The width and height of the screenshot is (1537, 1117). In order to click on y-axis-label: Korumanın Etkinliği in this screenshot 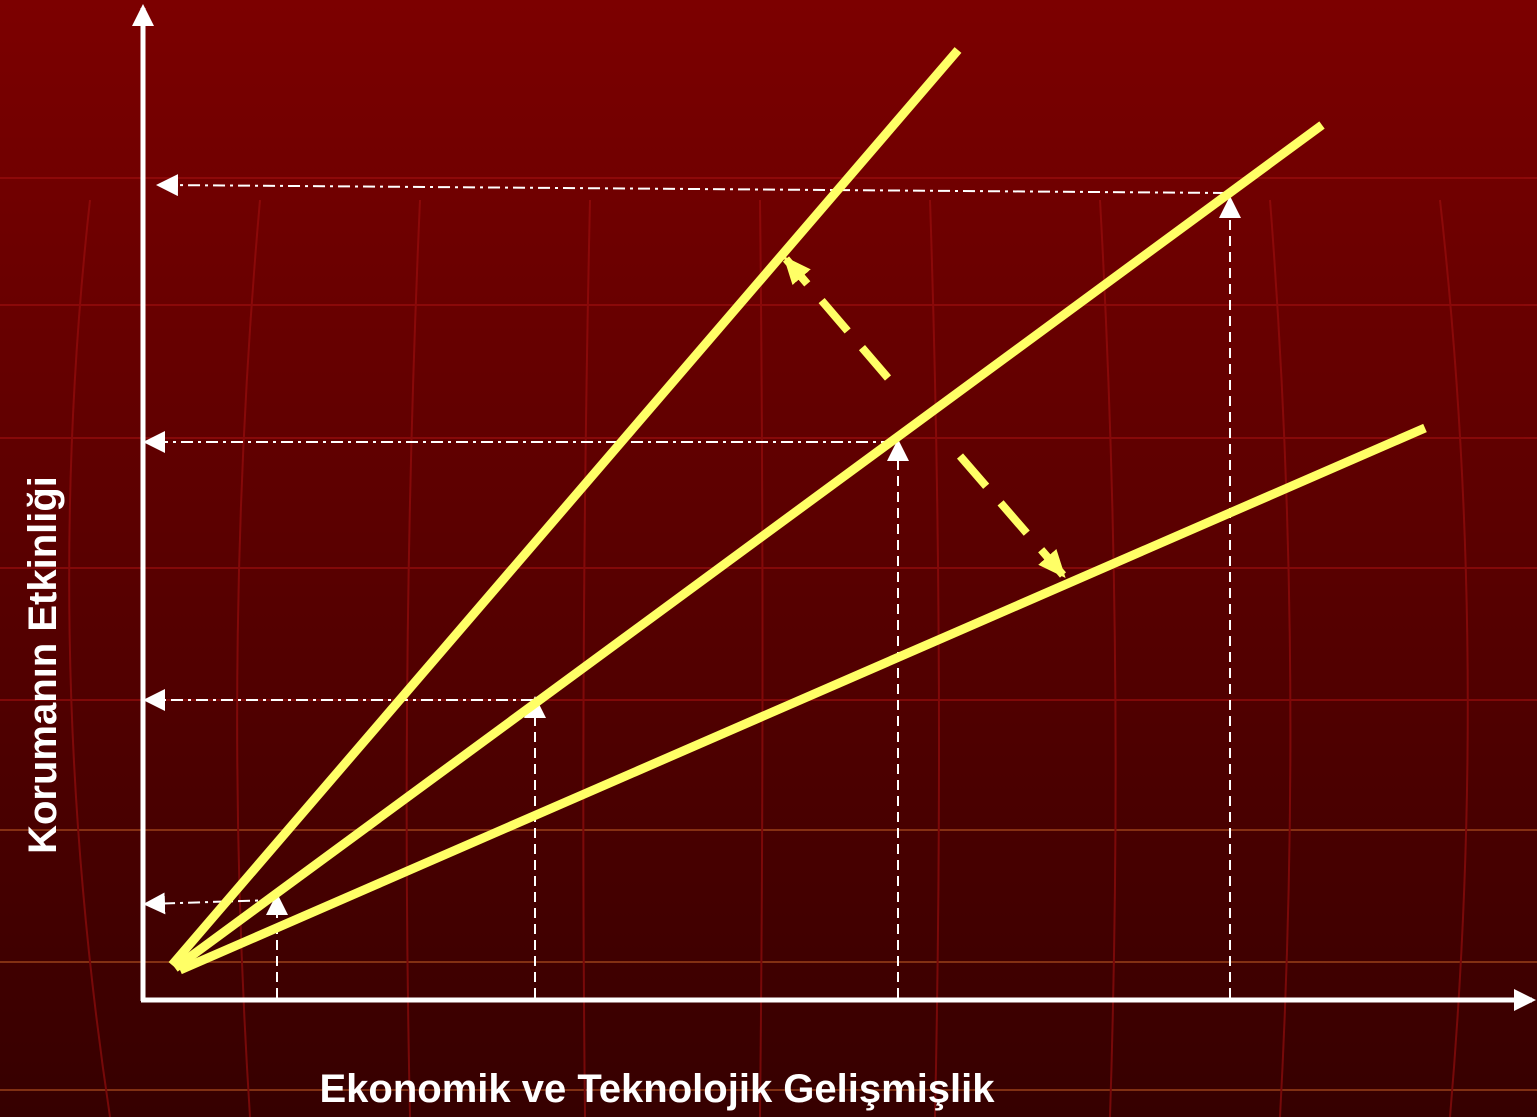, I will do `click(43, 665)`.